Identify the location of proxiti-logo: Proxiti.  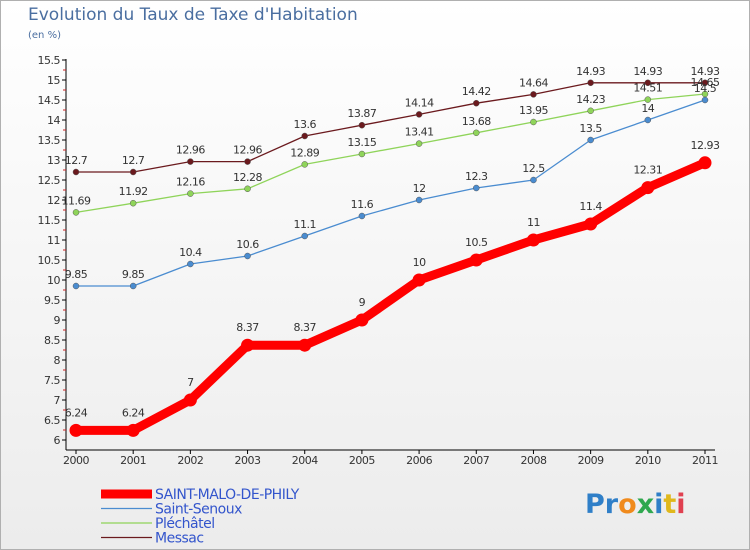
(635, 504).